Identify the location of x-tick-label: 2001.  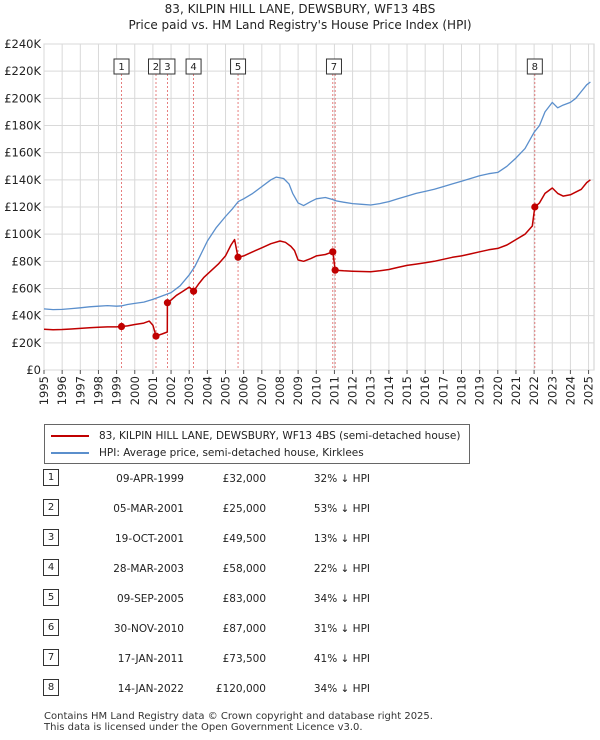
(153, 390).